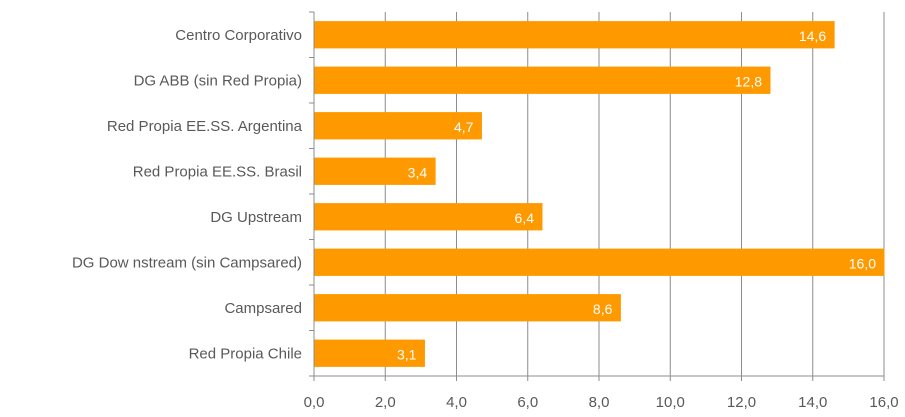  I want to click on category-label: DG ABB (sin Red Propia), so click(218, 80).